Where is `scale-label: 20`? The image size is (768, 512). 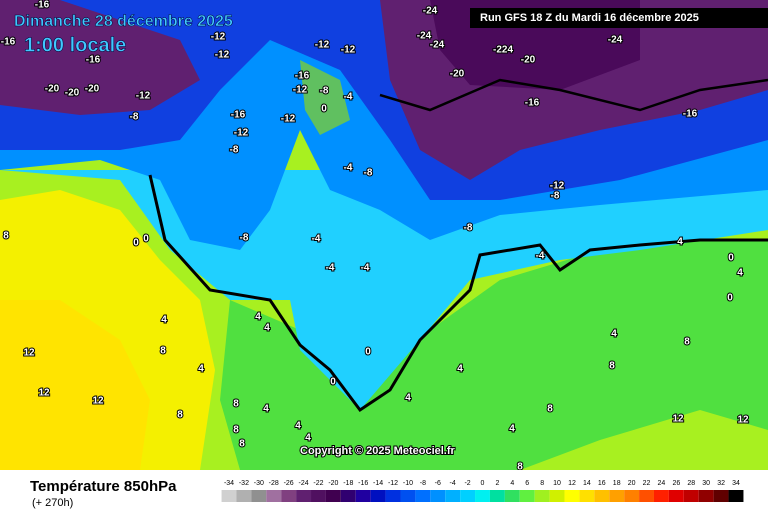 scale-label: 20 is located at coordinates (632, 483).